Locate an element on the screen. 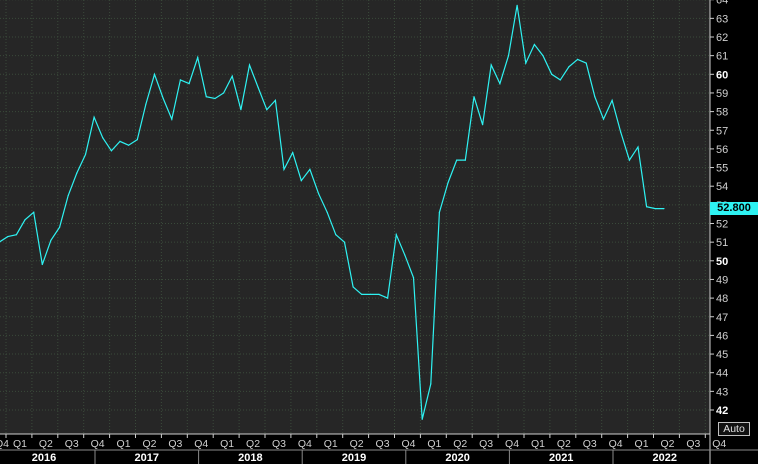  y-tick-label: 46 is located at coordinates (722, 336).